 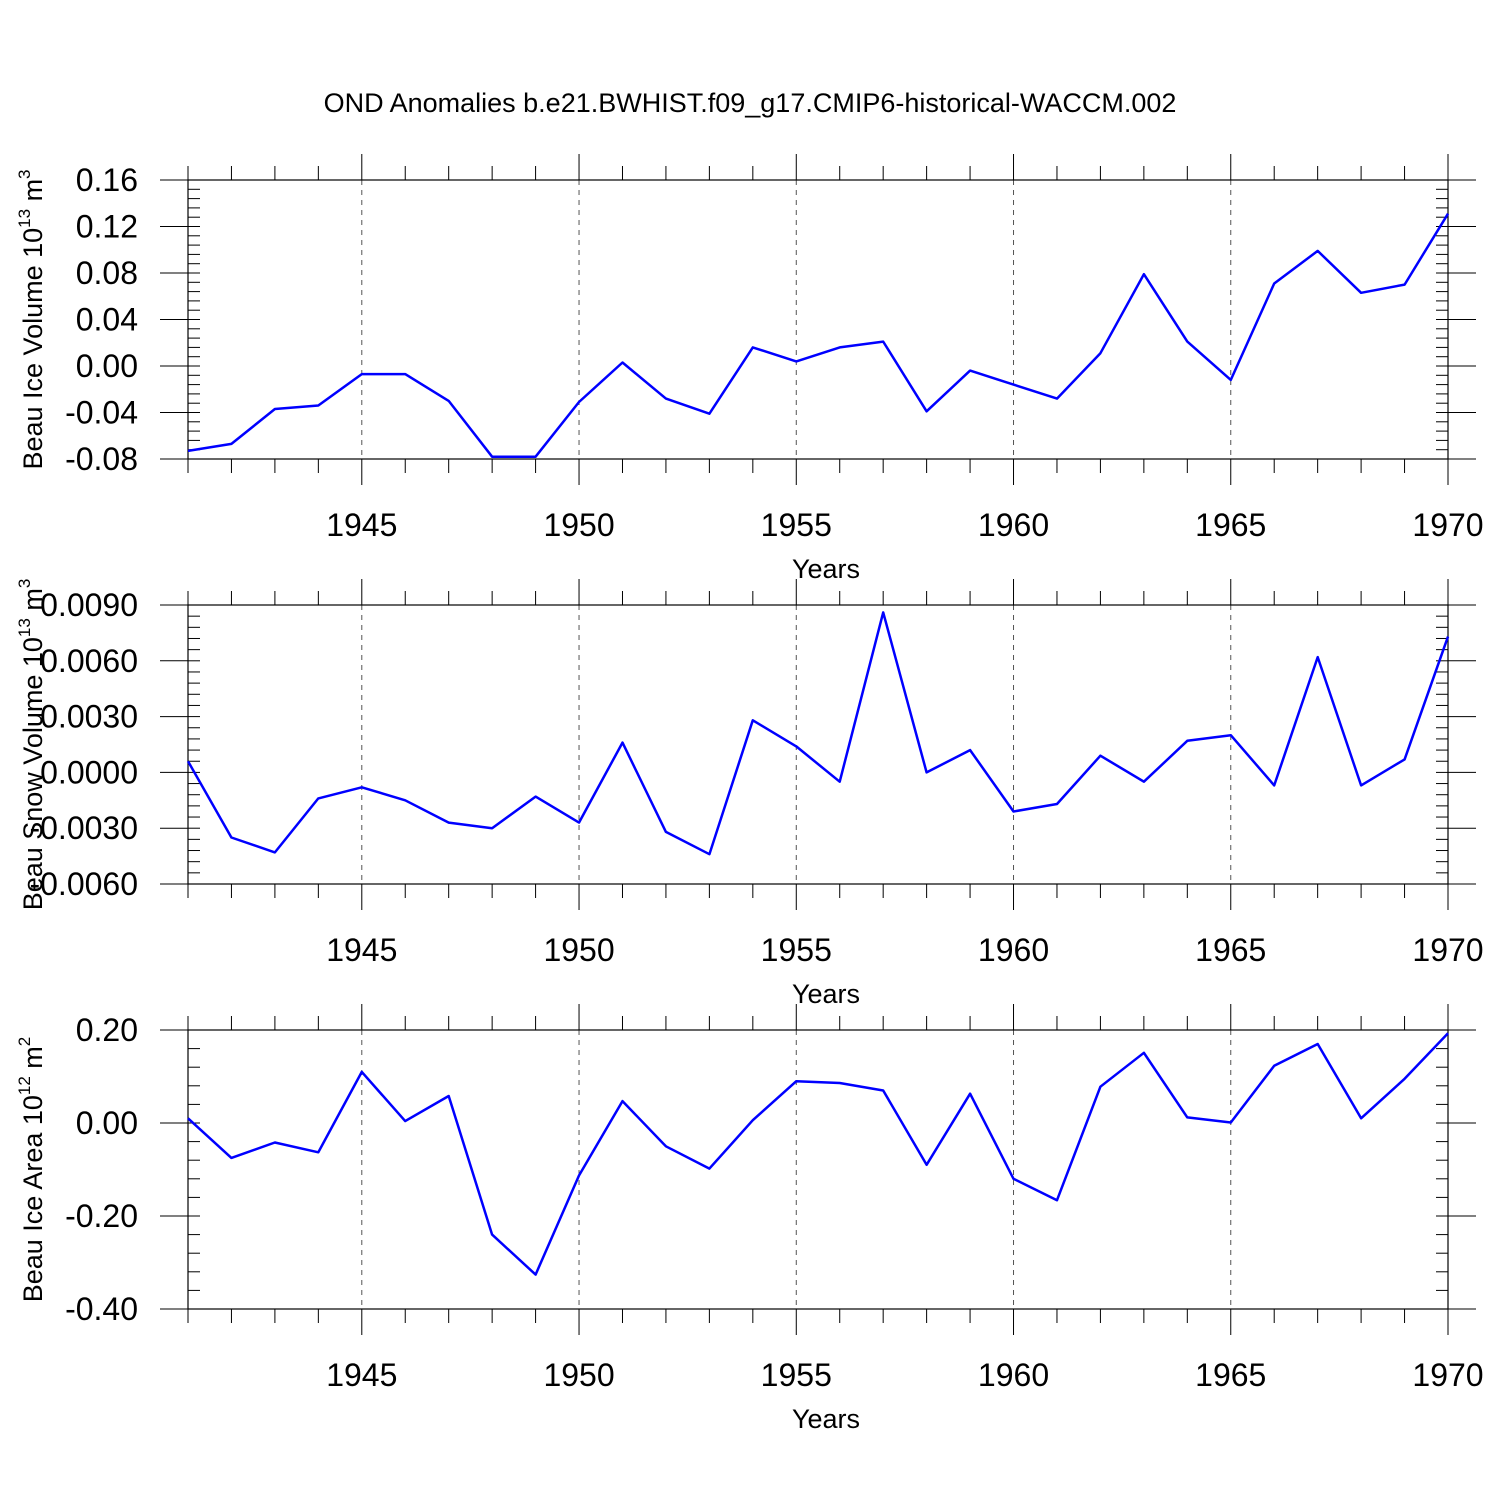 What do you see at coordinates (826, 569) in the screenshot?
I see `ice-volume-x-axis-title: Years` at bounding box center [826, 569].